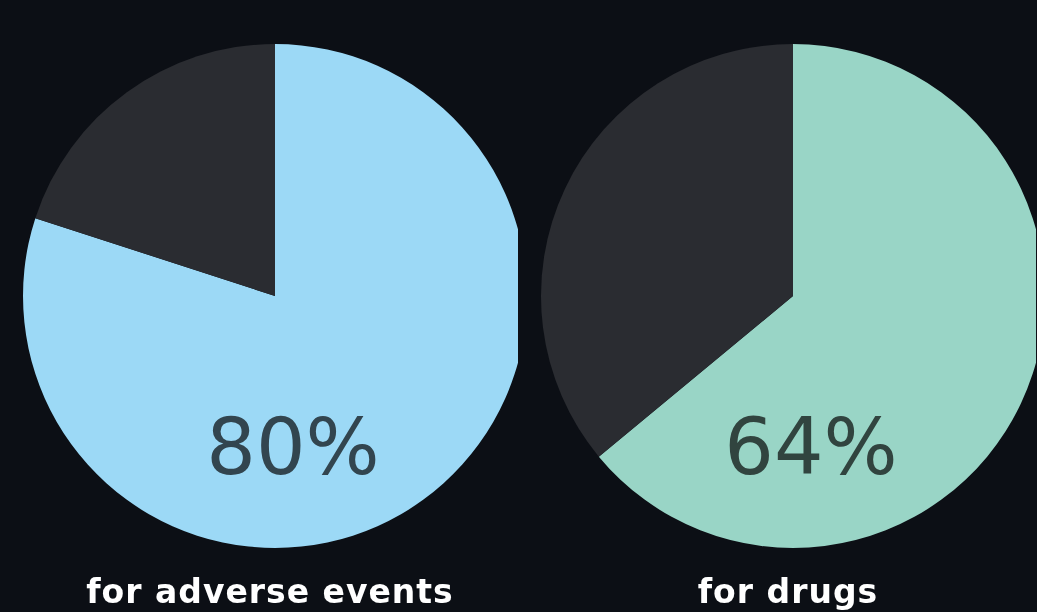  What do you see at coordinates (811, 446) in the screenshot?
I see `data-label: 64%` at bounding box center [811, 446].